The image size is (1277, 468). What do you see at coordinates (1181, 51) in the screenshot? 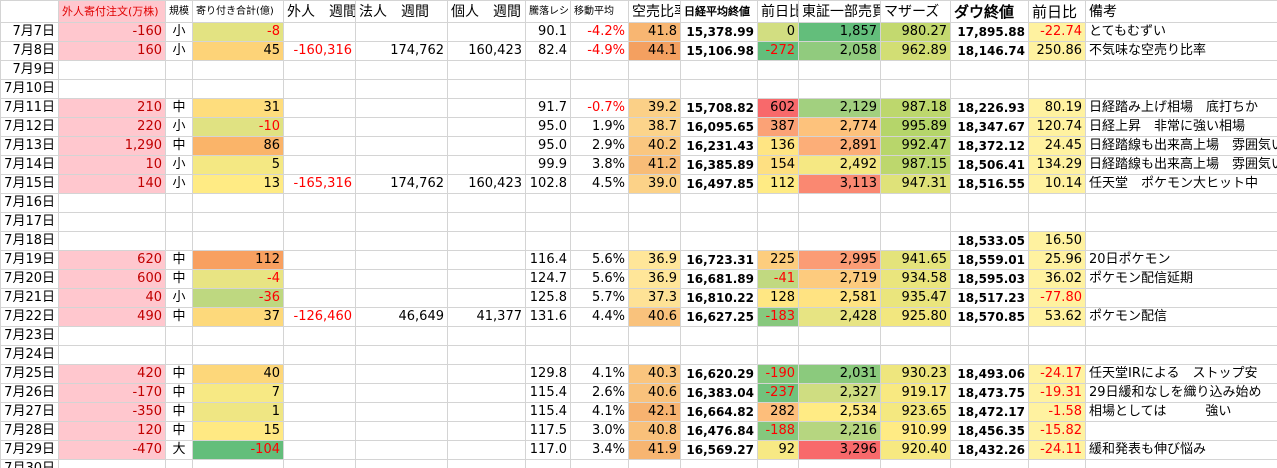
I see `cell: 不気味な空売り比率` at bounding box center [1181, 51].